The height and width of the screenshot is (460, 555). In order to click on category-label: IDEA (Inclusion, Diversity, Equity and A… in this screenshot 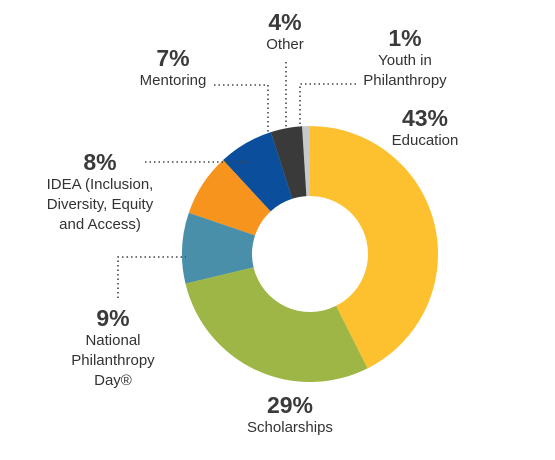, I will do `click(100, 204)`.